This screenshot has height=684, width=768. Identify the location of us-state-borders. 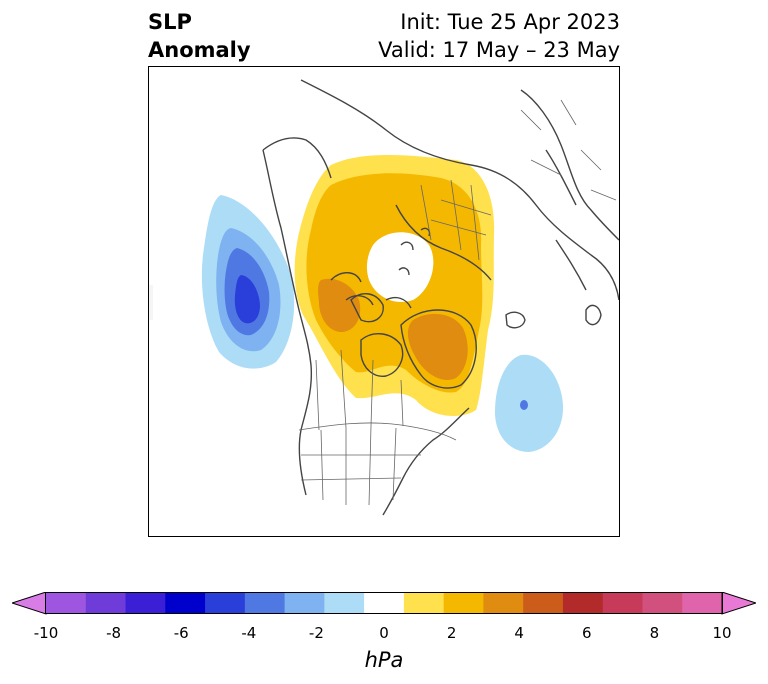
(360, 465).